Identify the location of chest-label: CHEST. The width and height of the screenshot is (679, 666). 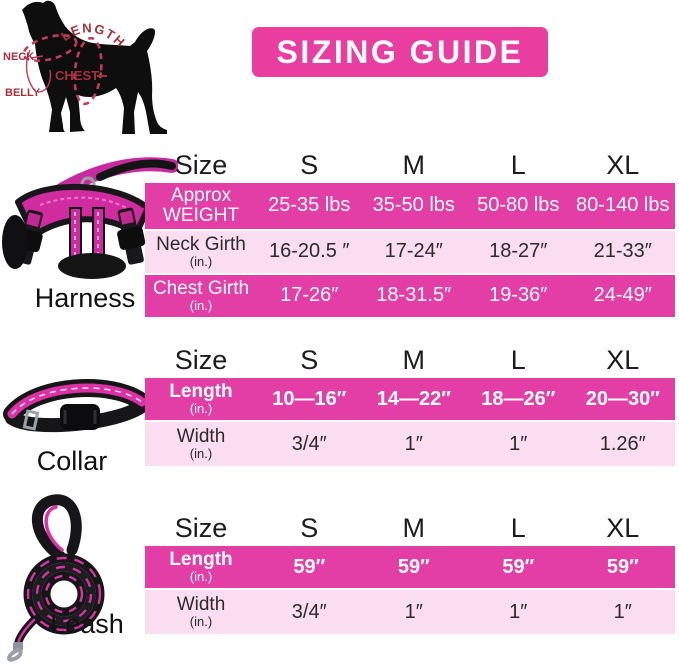
(77, 75).